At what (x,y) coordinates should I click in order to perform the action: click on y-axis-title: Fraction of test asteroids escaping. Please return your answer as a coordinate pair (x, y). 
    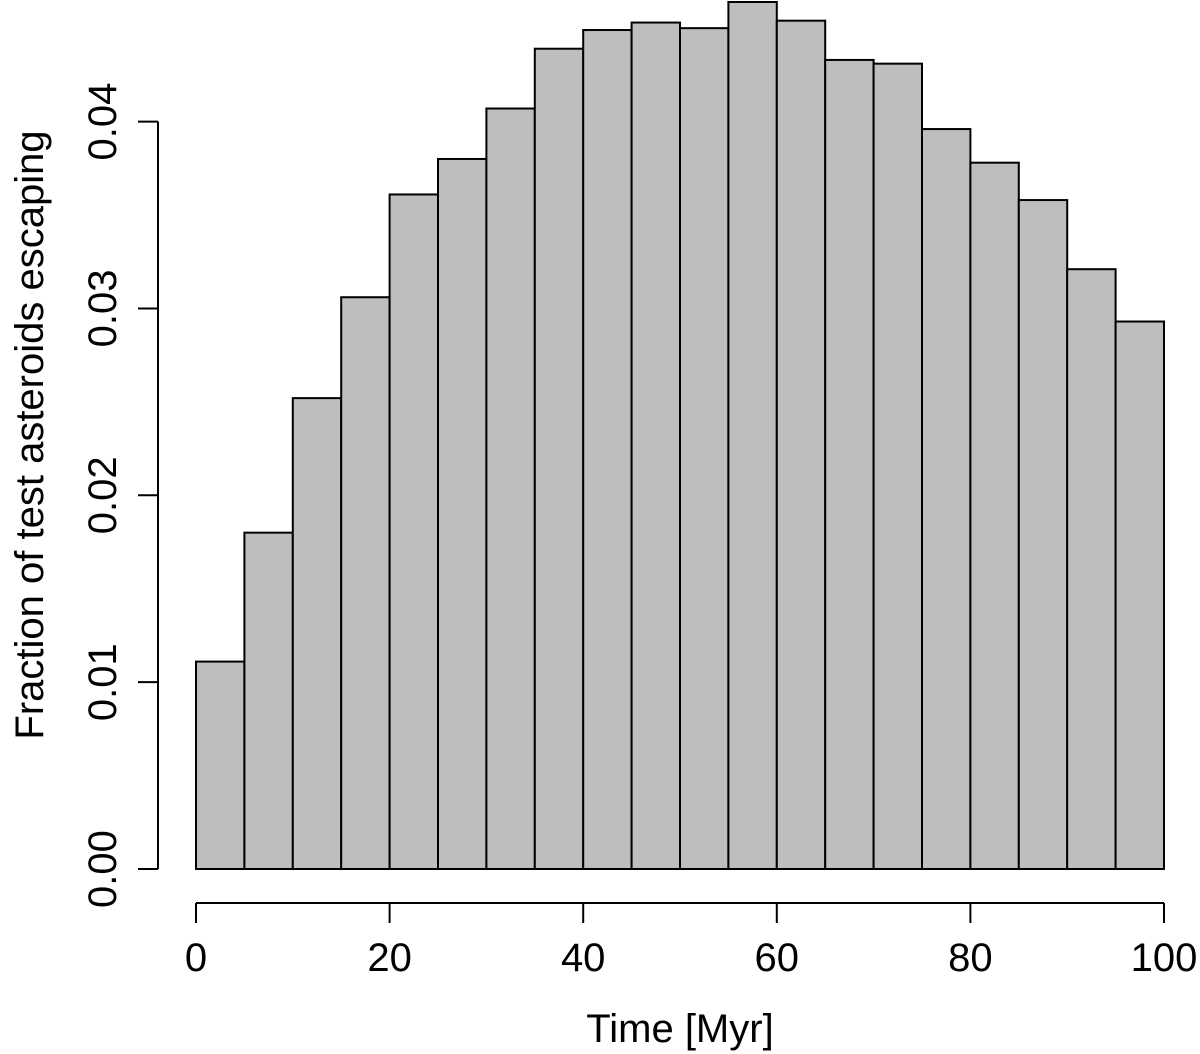
    Looking at the image, I should click on (30, 434).